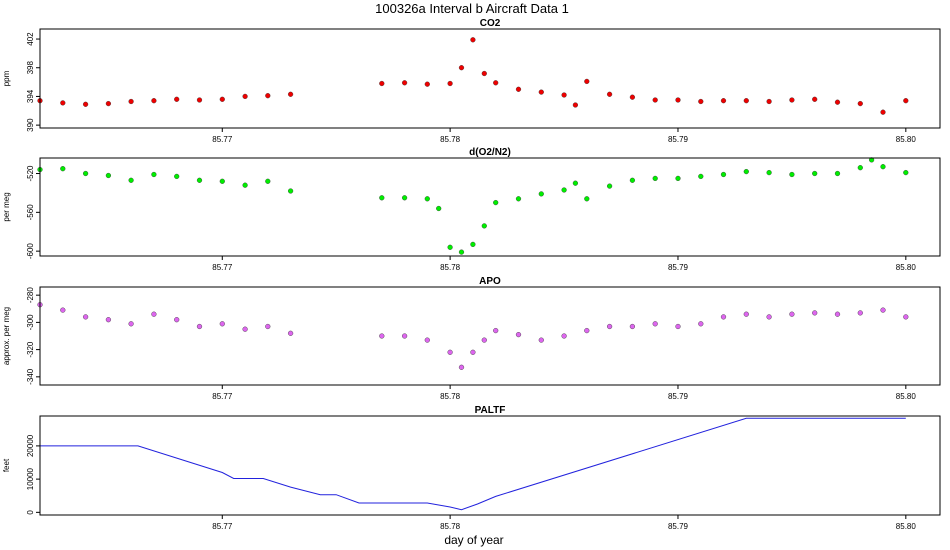 The width and height of the screenshot is (950, 550). What do you see at coordinates (450, 526) in the screenshot?
I see `x-tick-label-paltf: 85.78` at bounding box center [450, 526].